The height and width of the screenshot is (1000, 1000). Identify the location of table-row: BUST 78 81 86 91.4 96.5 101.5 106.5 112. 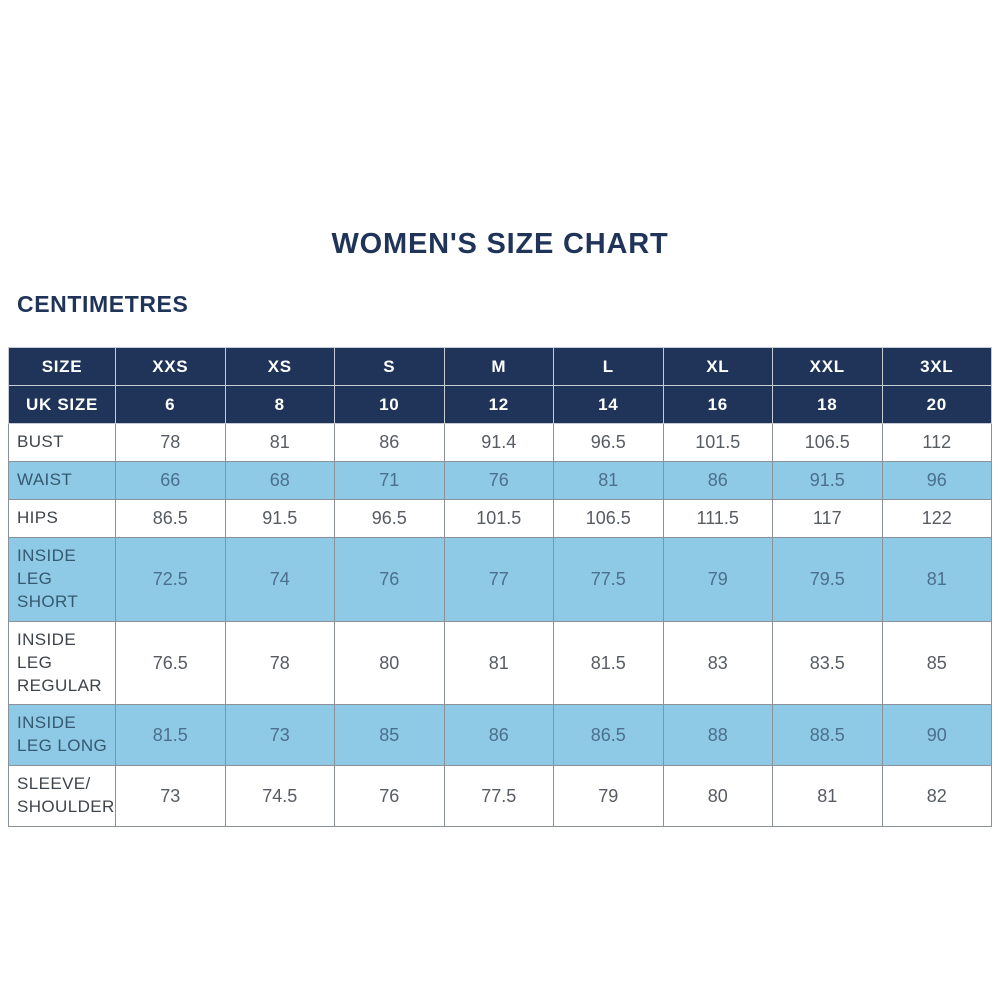
(500, 442).